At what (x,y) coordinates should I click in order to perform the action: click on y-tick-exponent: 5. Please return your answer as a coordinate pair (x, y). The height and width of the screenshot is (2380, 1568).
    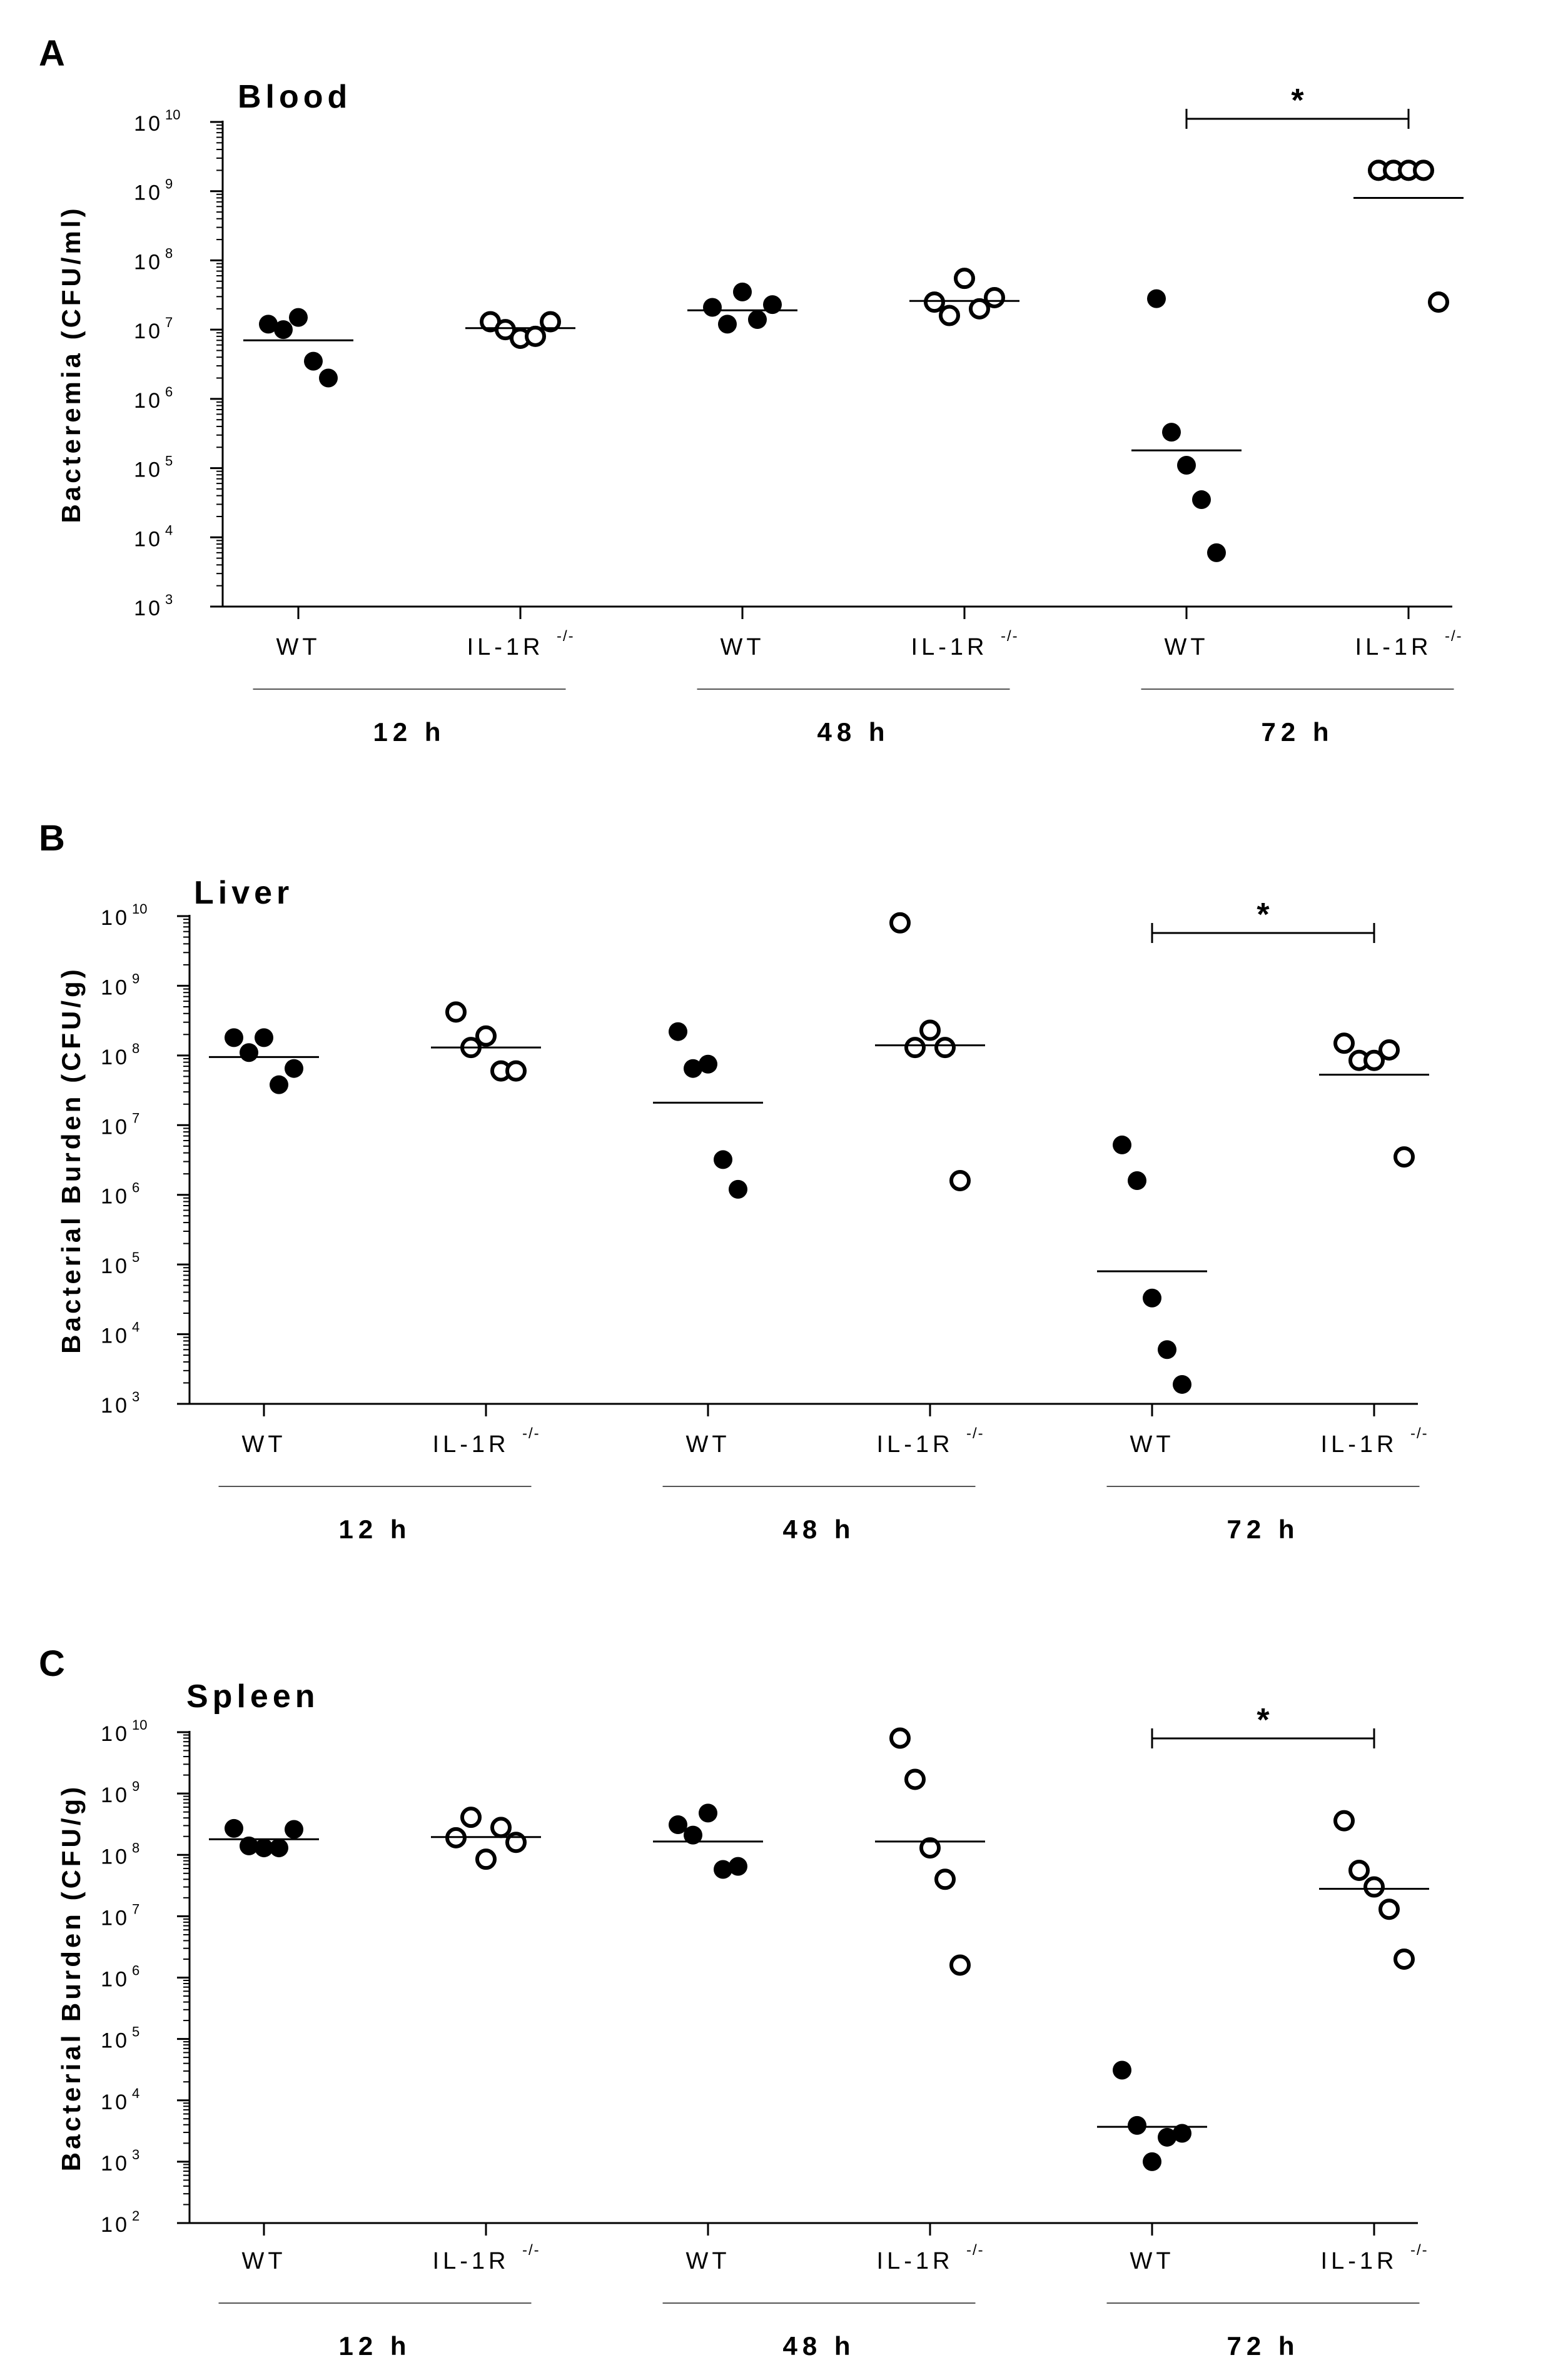
    Looking at the image, I should click on (135, 2032).